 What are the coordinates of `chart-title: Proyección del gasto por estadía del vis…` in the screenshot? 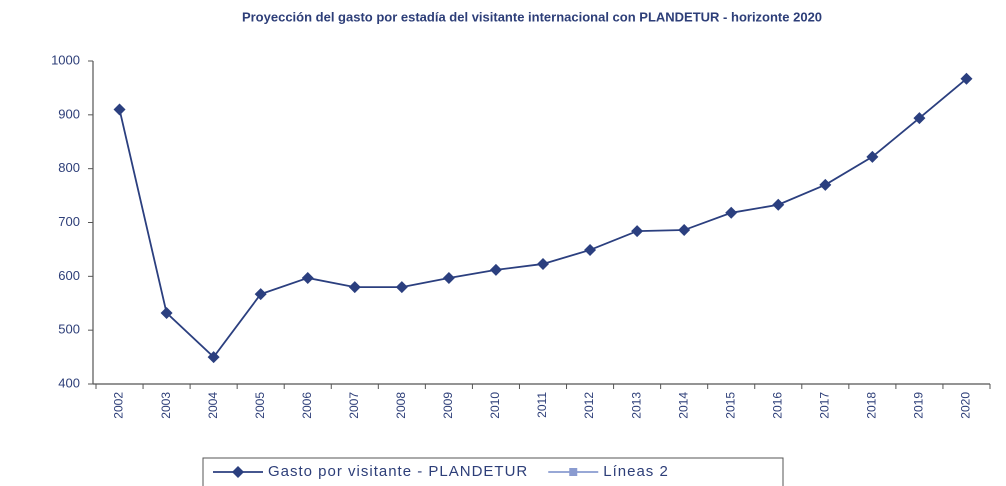 It's located at (532, 16).